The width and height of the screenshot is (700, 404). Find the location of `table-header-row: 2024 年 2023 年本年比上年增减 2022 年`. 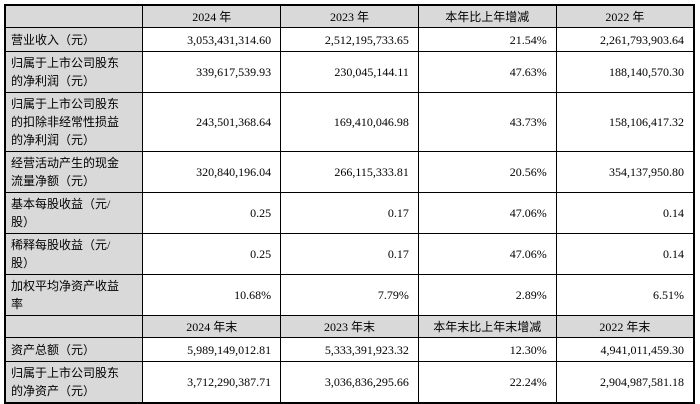

table-header-row: 2024 年 2023 年本年比上年增减 2022 年 is located at coordinates (349, 16).